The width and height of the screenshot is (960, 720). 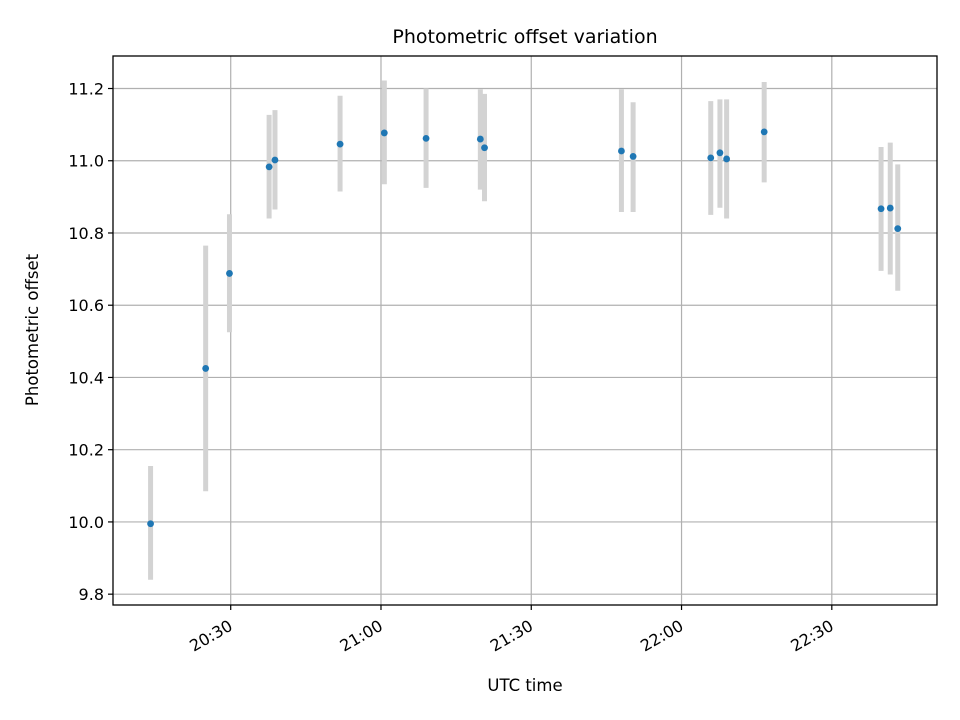 What do you see at coordinates (86, 89) in the screenshot?
I see `y-tick-label: 11.2` at bounding box center [86, 89].